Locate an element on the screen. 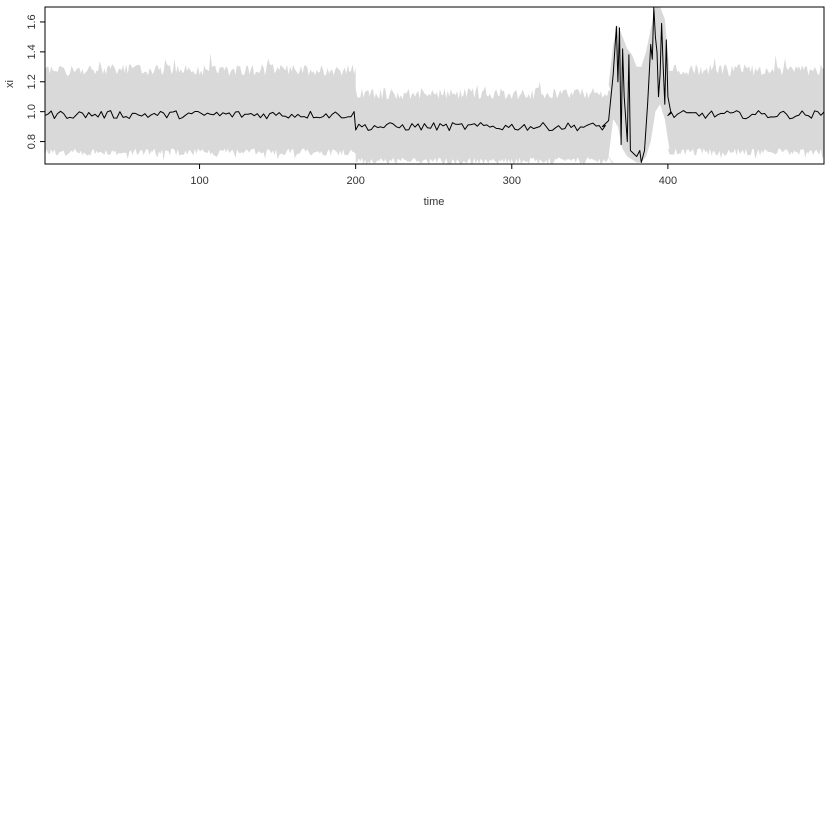  y-tick-label: 1.0 is located at coordinates (32, 111).